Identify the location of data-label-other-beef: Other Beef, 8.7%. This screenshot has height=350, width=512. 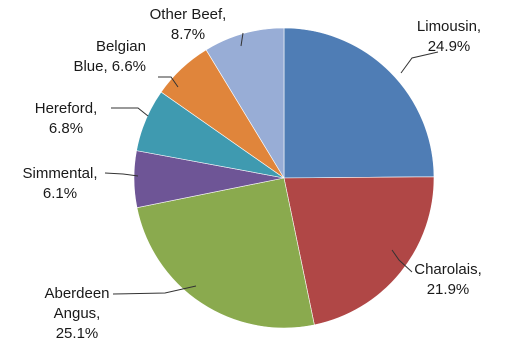
(188, 24).